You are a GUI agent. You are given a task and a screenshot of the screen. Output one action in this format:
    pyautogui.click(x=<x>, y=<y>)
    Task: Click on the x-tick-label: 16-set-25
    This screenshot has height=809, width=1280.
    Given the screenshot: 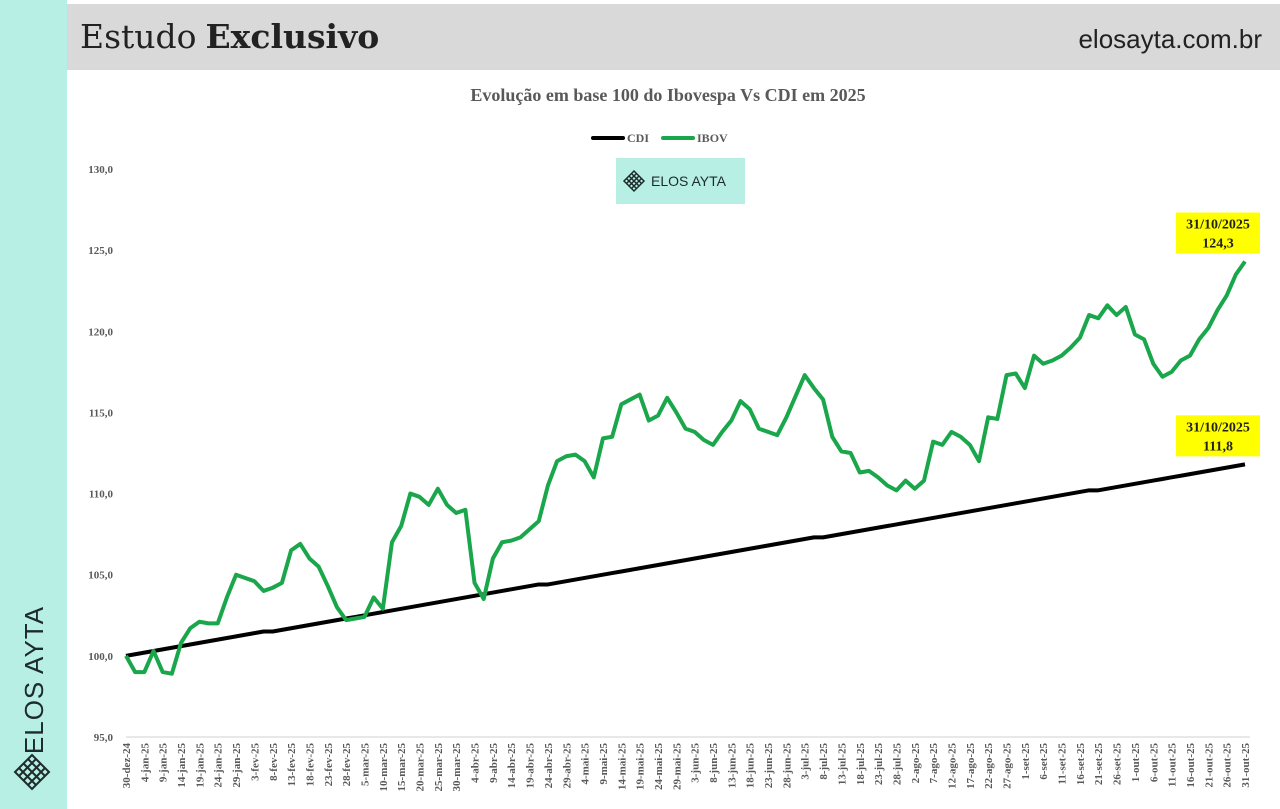 What is the action you would take?
    pyautogui.click(x=1081, y=764)
    